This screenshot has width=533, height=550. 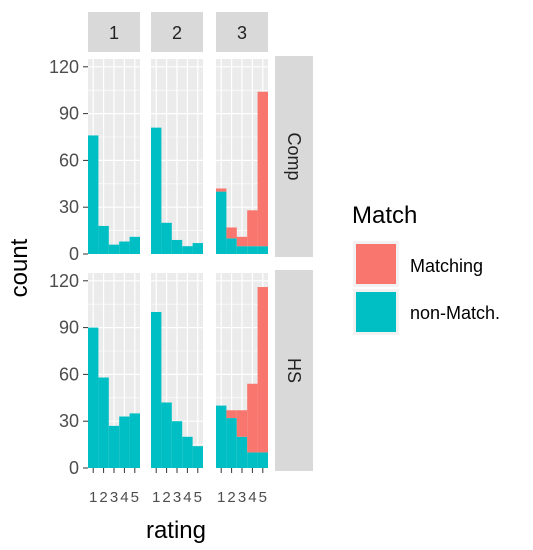 I want to click on column-strips: 1 2 3, so click(x=178, y=32).